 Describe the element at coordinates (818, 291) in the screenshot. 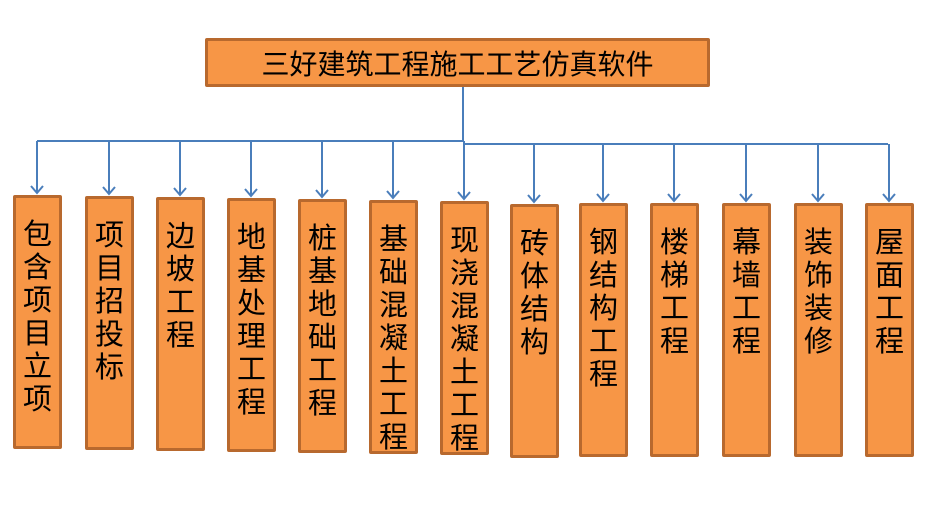

I see `node-label: 装饰装修` at that location.